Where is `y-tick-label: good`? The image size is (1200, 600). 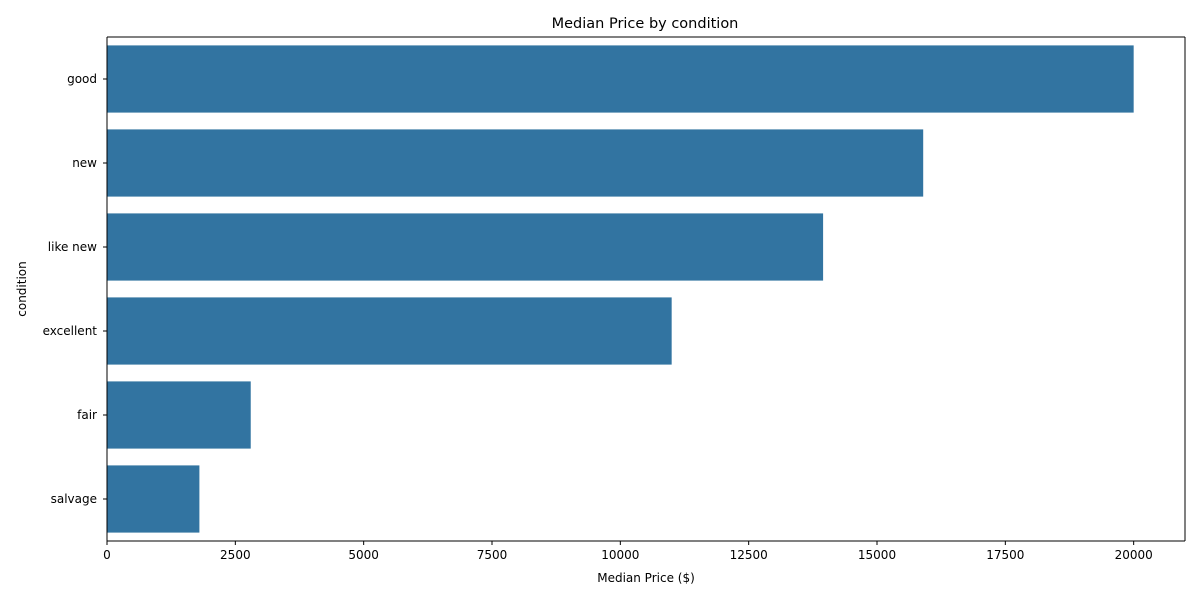
y-tick-label: good is located at coordinates (82, 79).